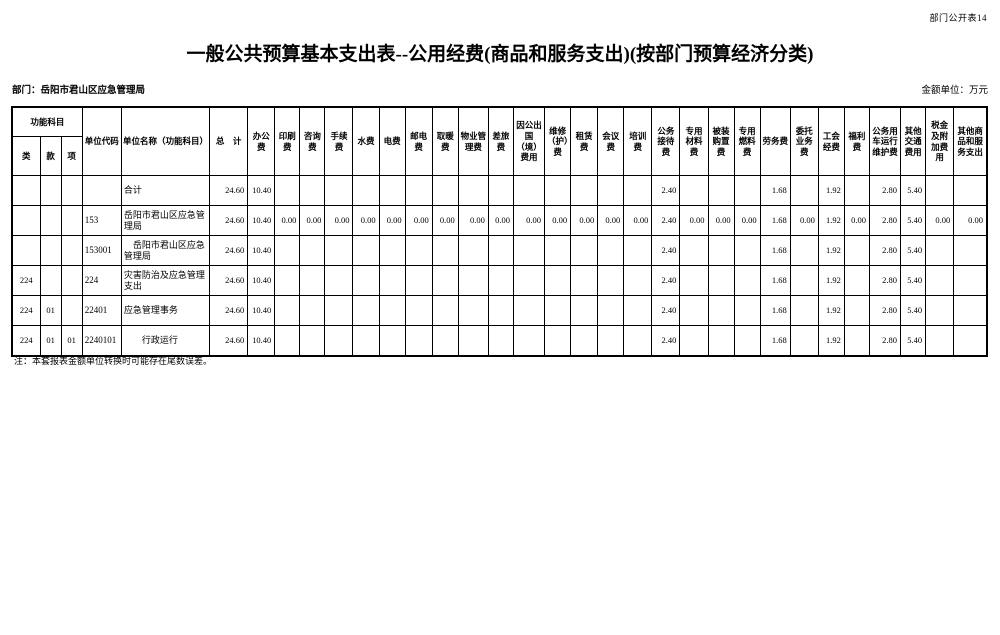 This screenshot has width=1000, height=635. I want to click on header-fee-column: 手续费, so click(339, 141).